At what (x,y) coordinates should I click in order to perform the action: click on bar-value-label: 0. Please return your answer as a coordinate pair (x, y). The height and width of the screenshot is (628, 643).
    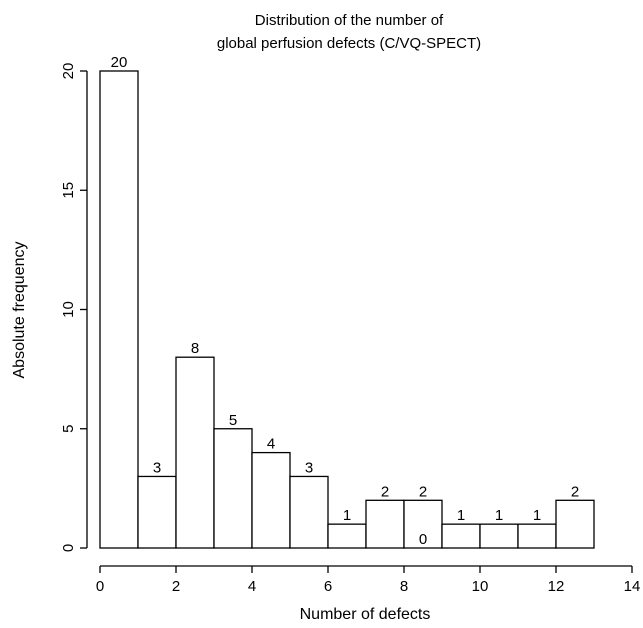
    Looking at the image, I should click on (423, 539).